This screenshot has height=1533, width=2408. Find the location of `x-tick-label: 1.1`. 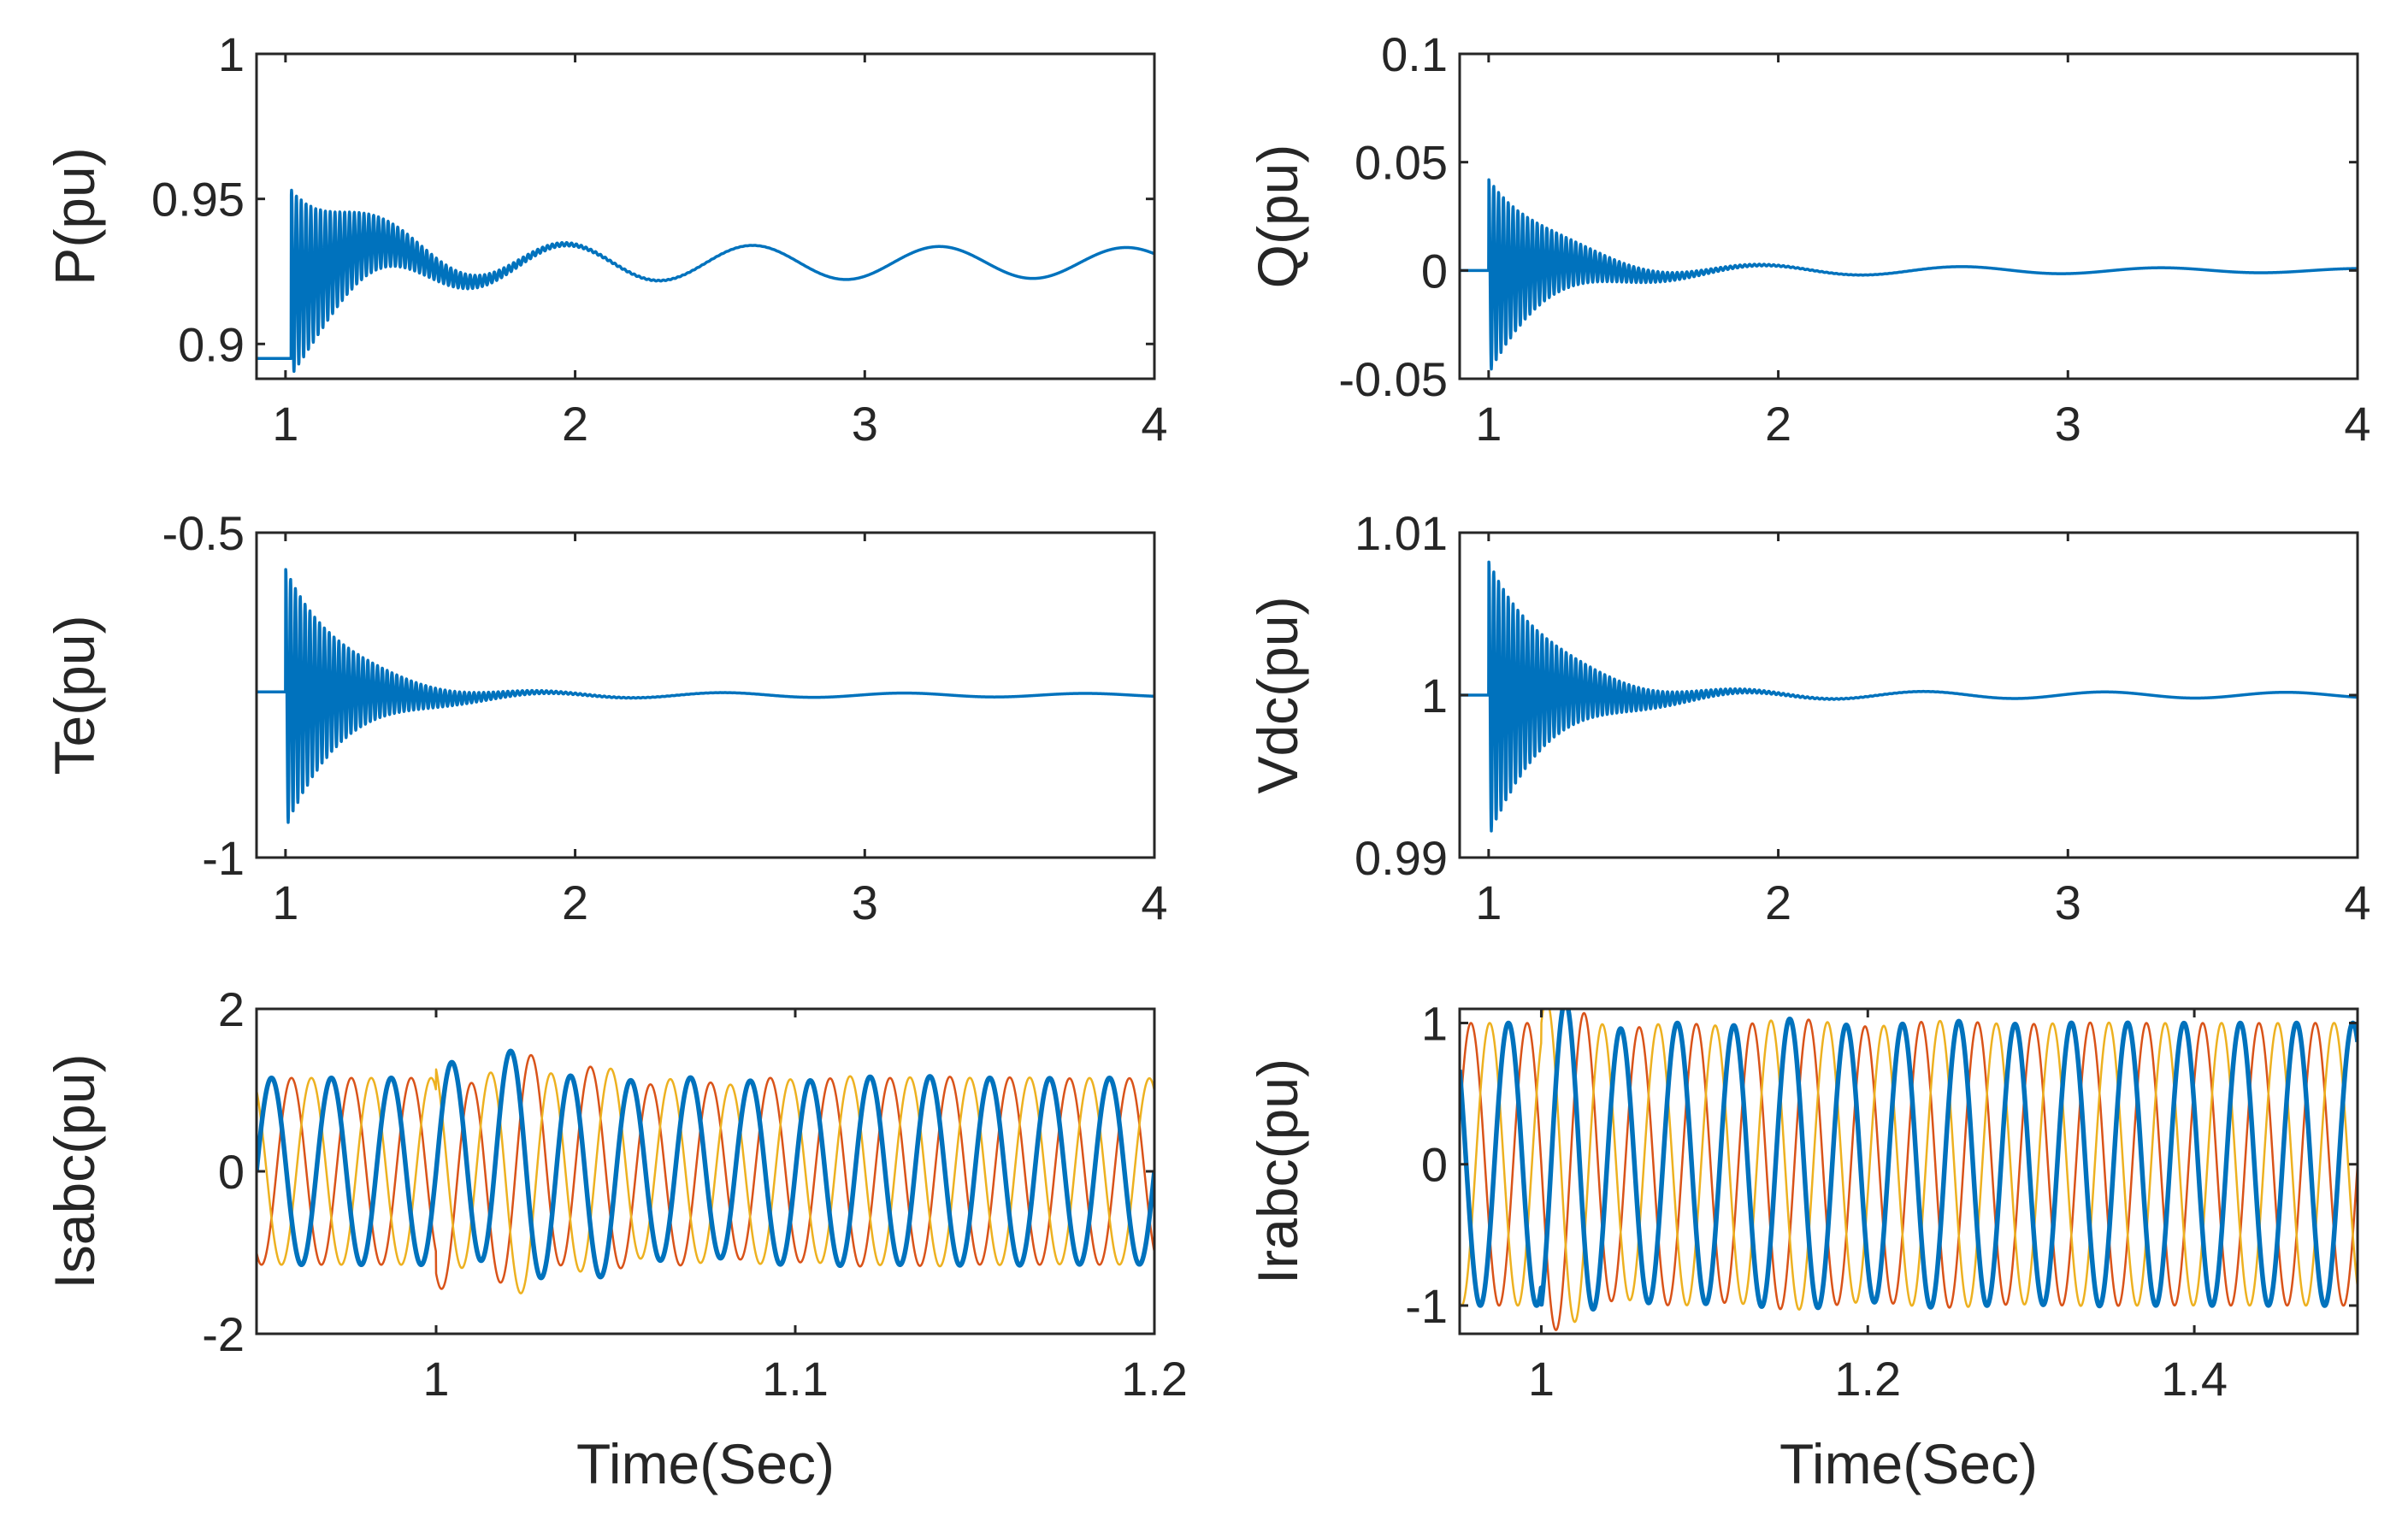

x-tick-label: 1.1 is located at coordinates (795, 1379).